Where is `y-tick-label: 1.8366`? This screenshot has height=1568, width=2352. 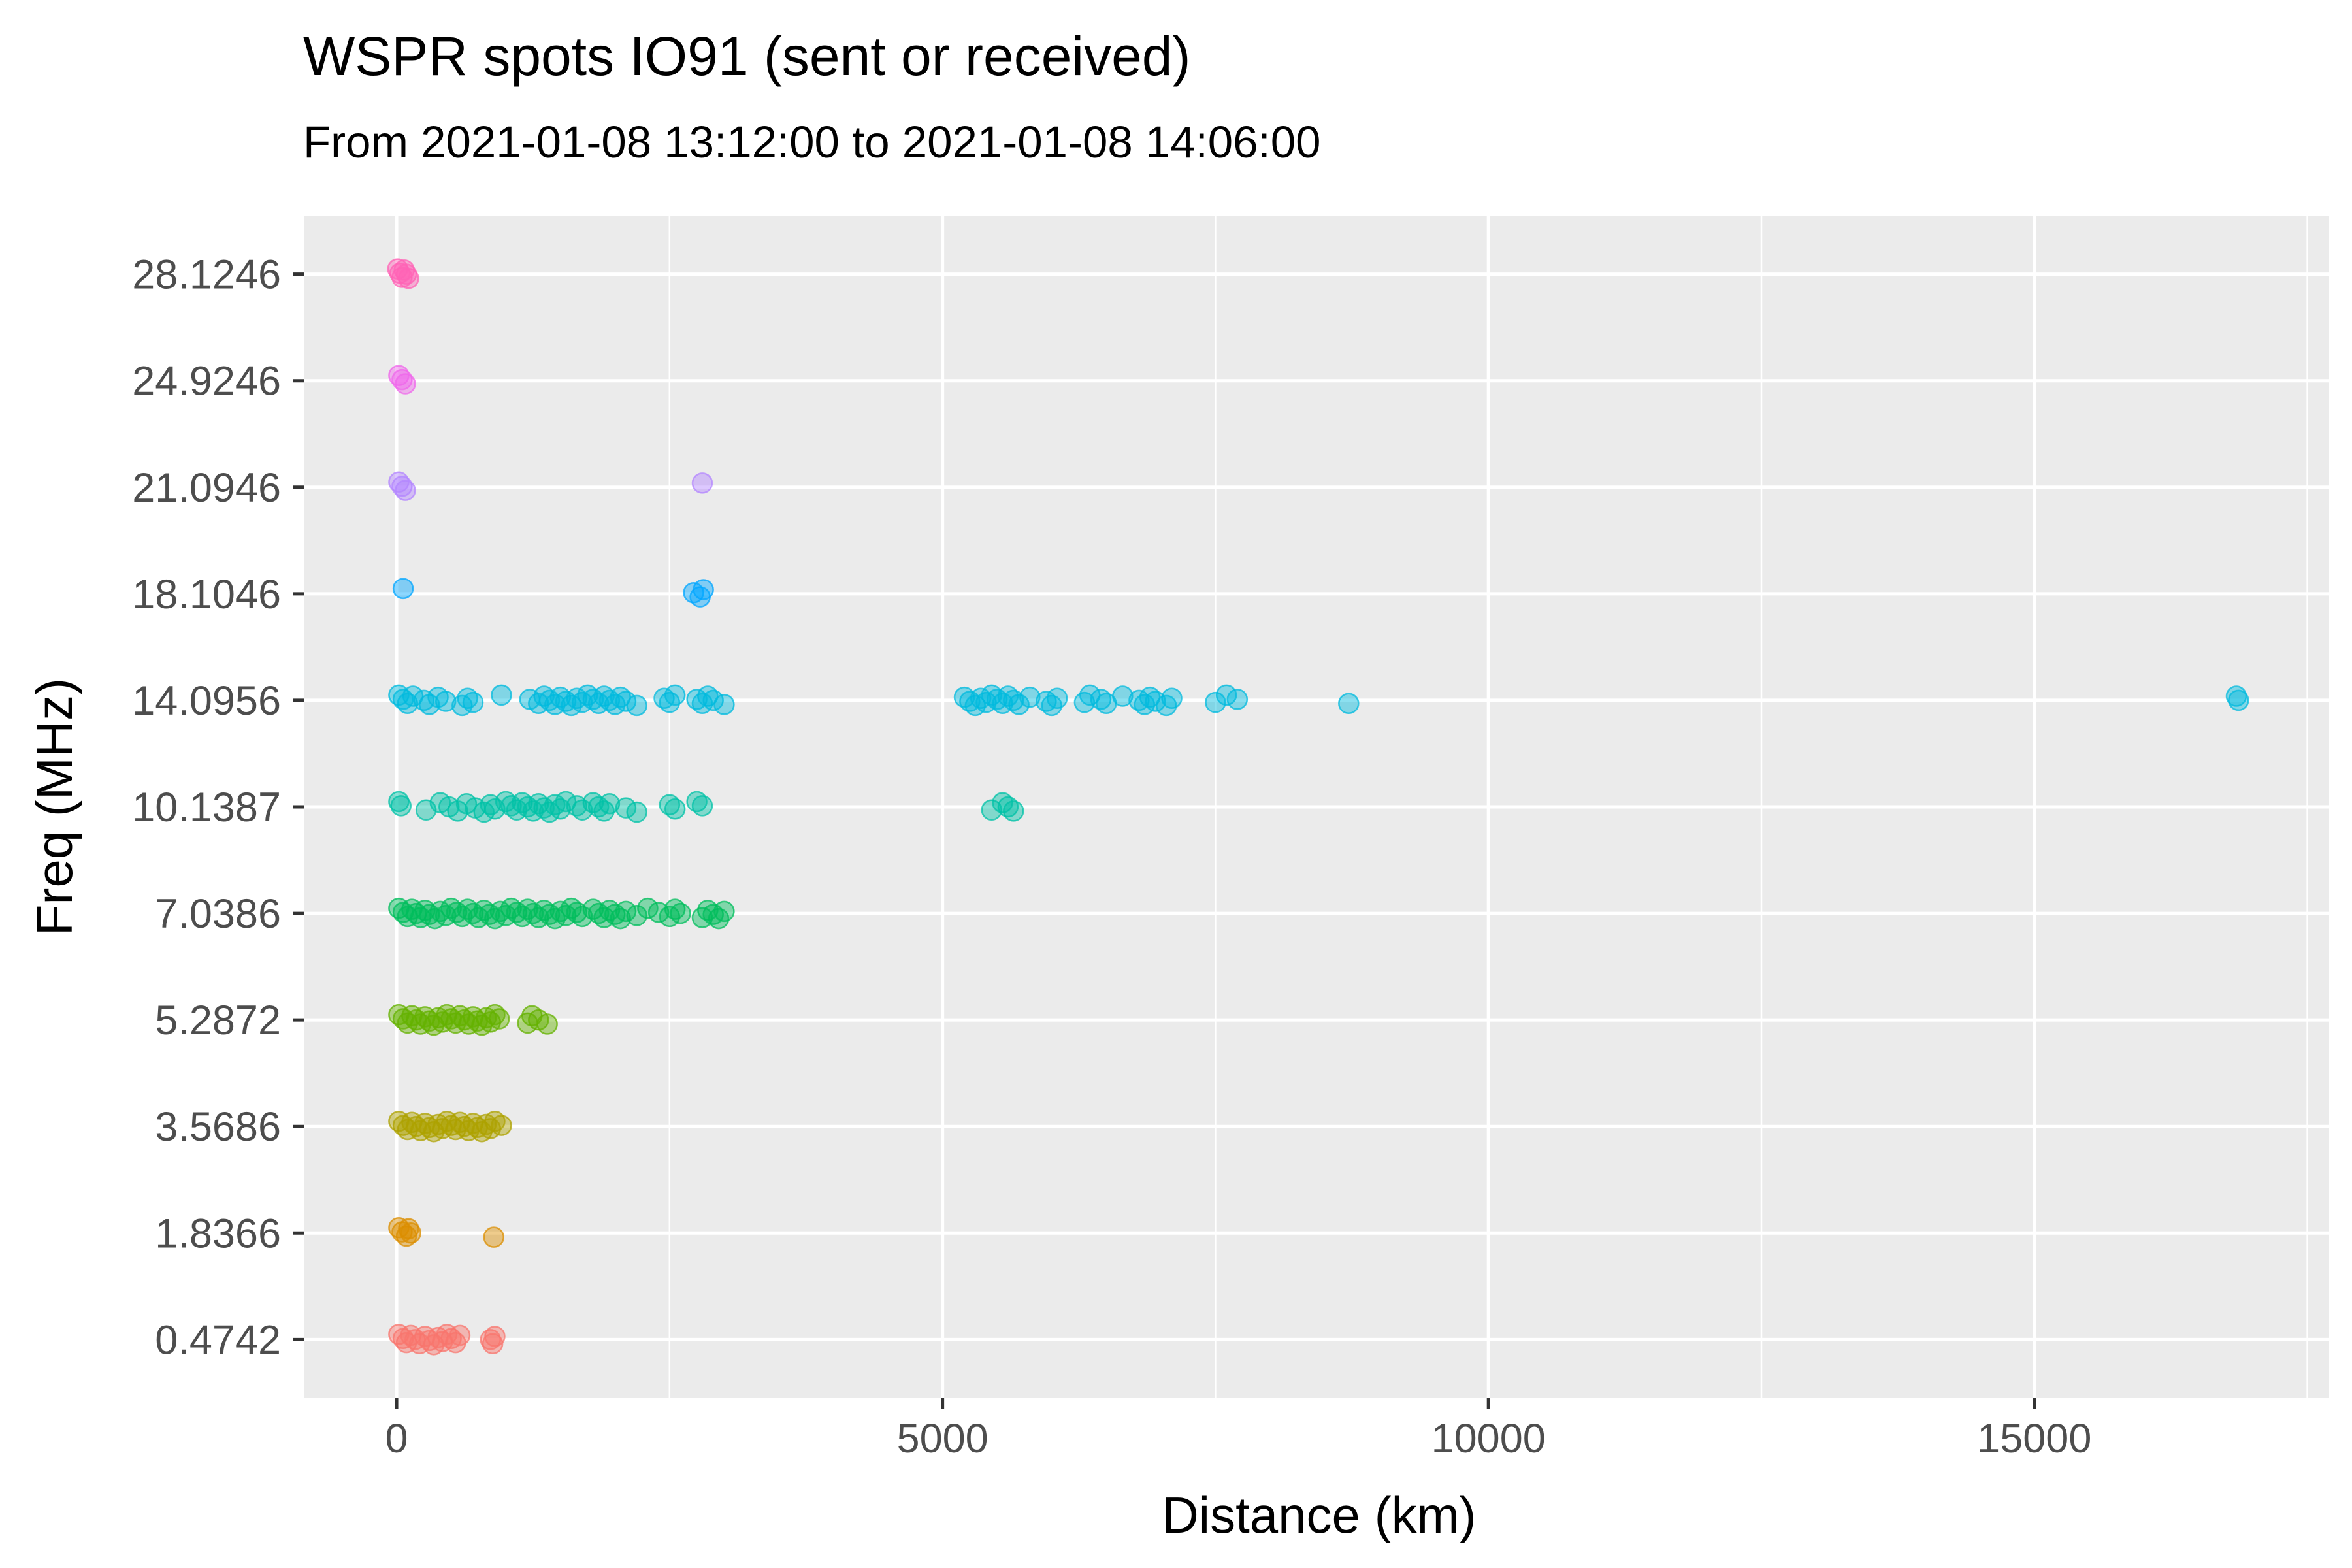 y-tick-label: 1.8366 is located at coordinates (218, 1233).